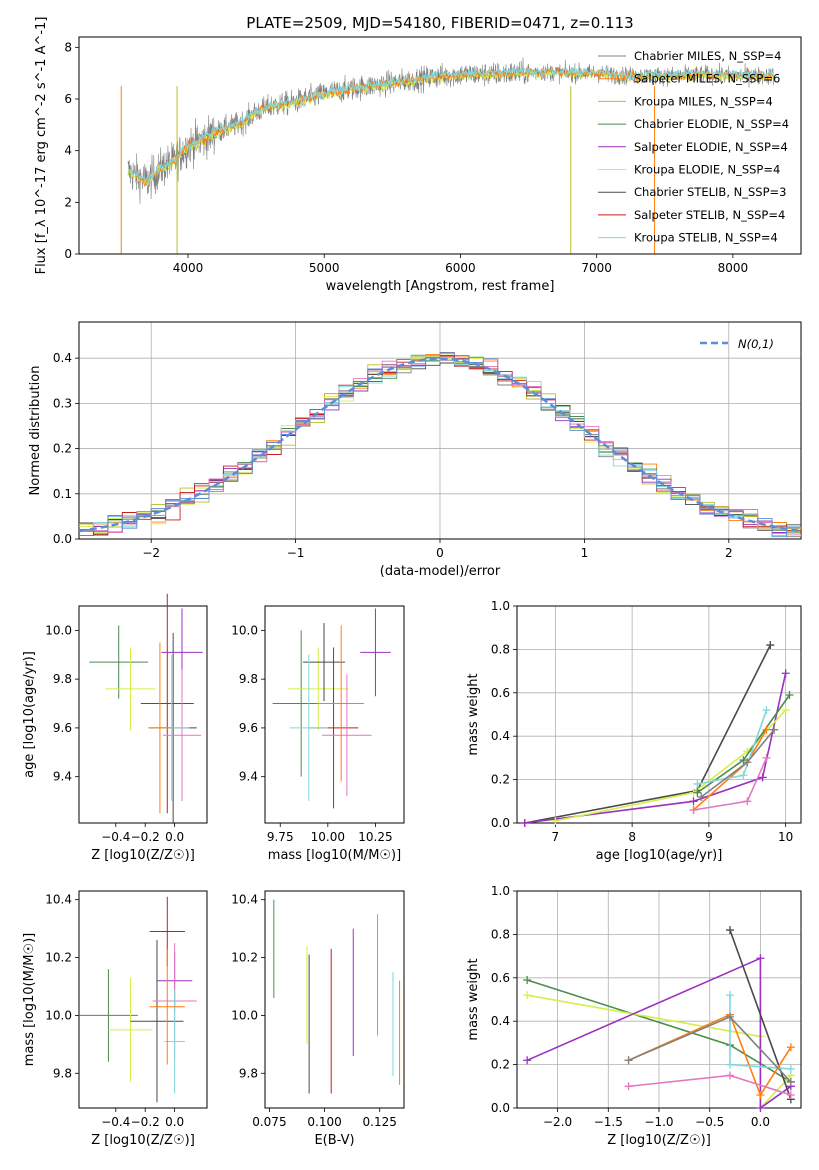 The width and height of the screenshot is (819, 1170). What do you see at coordinates (328, 837) in the screenshot?
I see `x-tick-label: 10.00` at bounding box center [328, 837].